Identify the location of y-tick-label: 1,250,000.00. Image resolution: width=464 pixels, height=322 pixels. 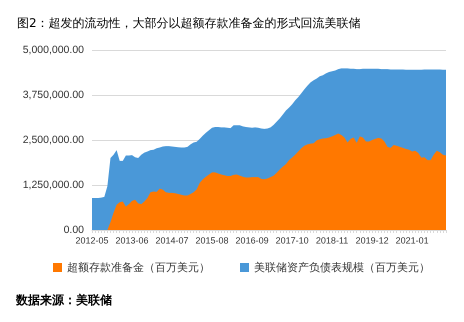
(53, 185).